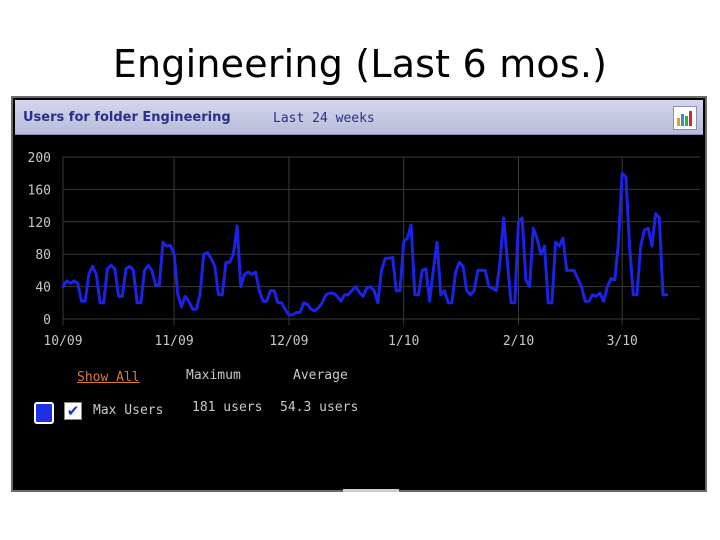 The height and width of the screenshot is (540, 720). What do you see at coordinates (39, 190) in the screenshot?
I see `y-tick-label: 160` at bounding box center [39, 190].